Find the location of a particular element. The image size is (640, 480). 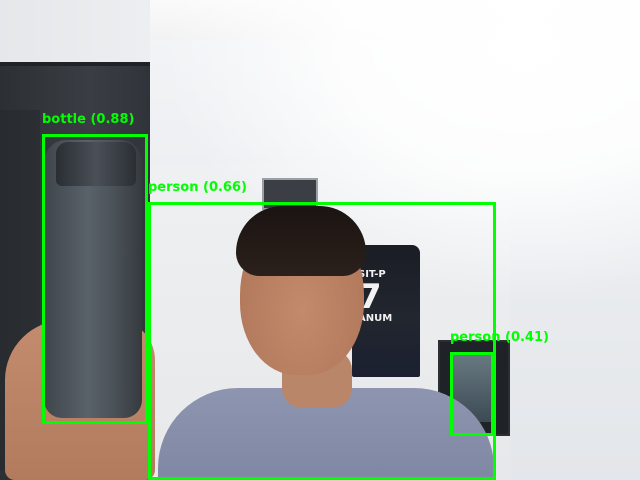

detection-box-bottle is located at coordinates (95, 279).